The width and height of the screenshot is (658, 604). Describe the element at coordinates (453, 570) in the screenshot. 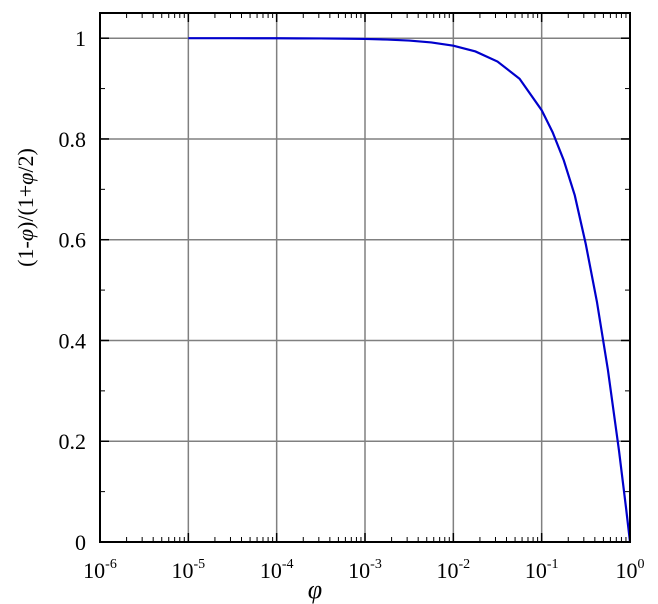

I see `x-tick-label: 10⁻²` at that location.